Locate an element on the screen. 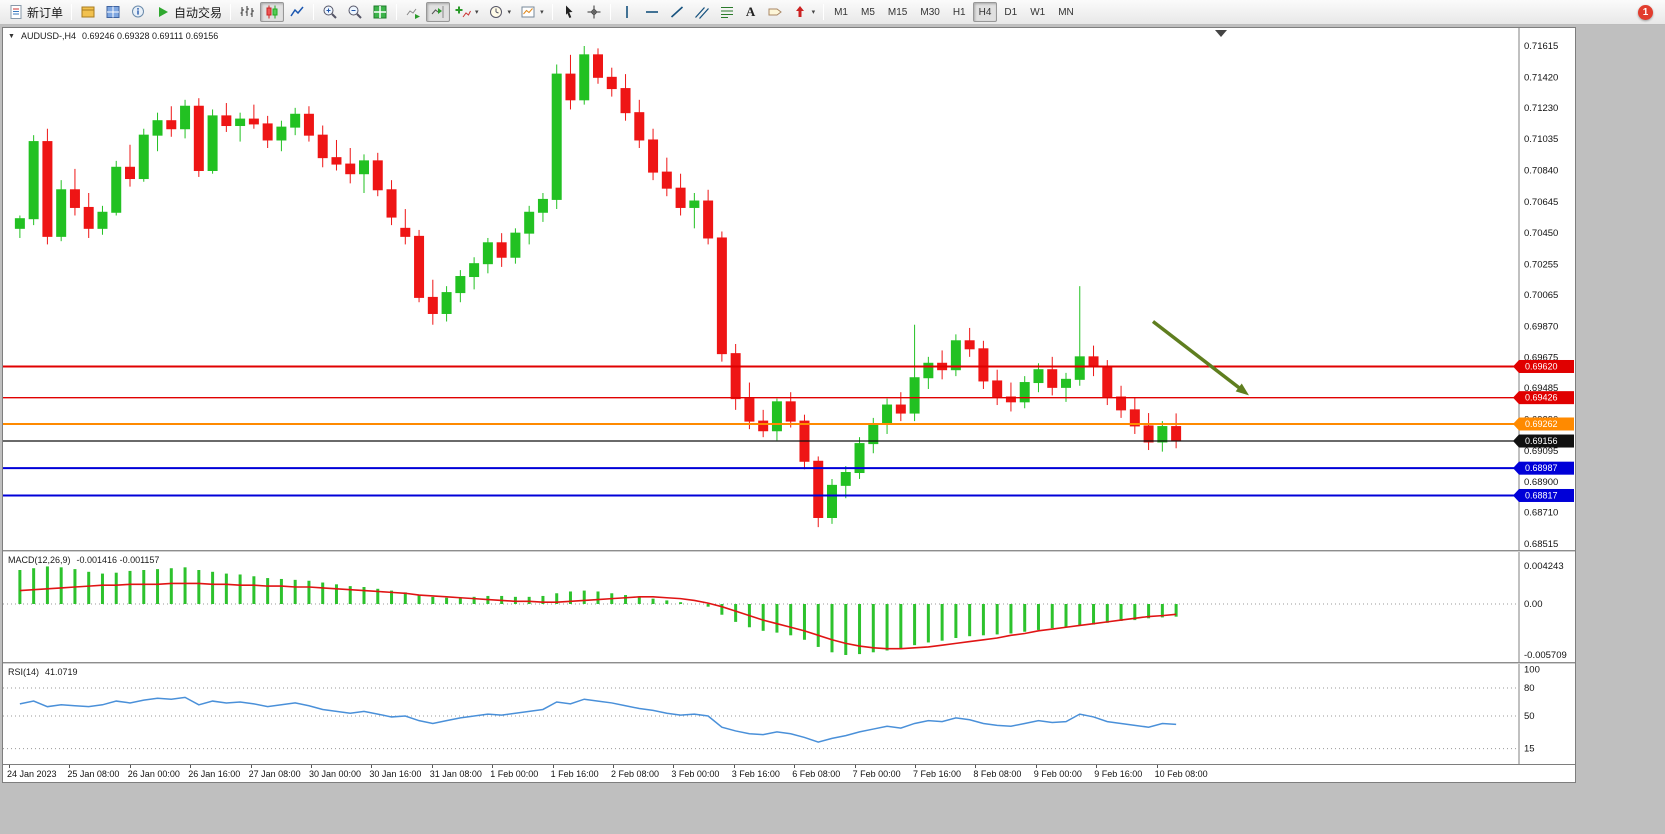  macd-pane: 0.004243 0.00 -0.005709 is located at coordinates (789, 607).